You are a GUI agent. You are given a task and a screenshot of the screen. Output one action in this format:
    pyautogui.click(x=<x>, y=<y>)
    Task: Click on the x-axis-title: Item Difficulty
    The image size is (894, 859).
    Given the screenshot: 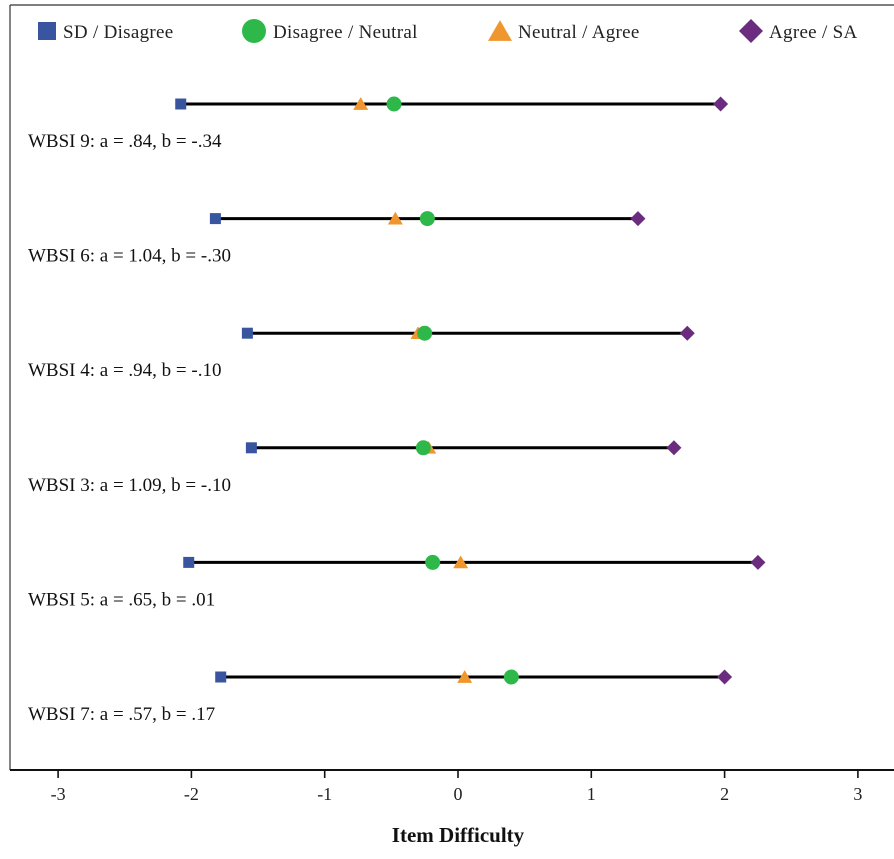 What is the action you would take?
    pyautogui.click(x=458, y=835)
    